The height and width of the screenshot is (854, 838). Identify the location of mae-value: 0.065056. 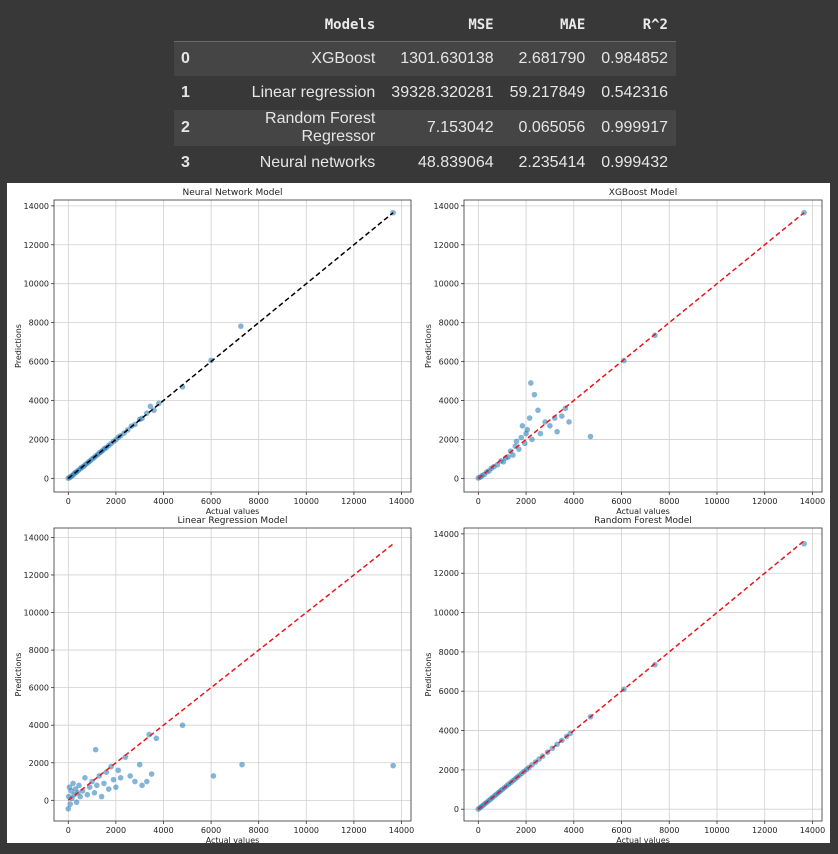
(547, 128).